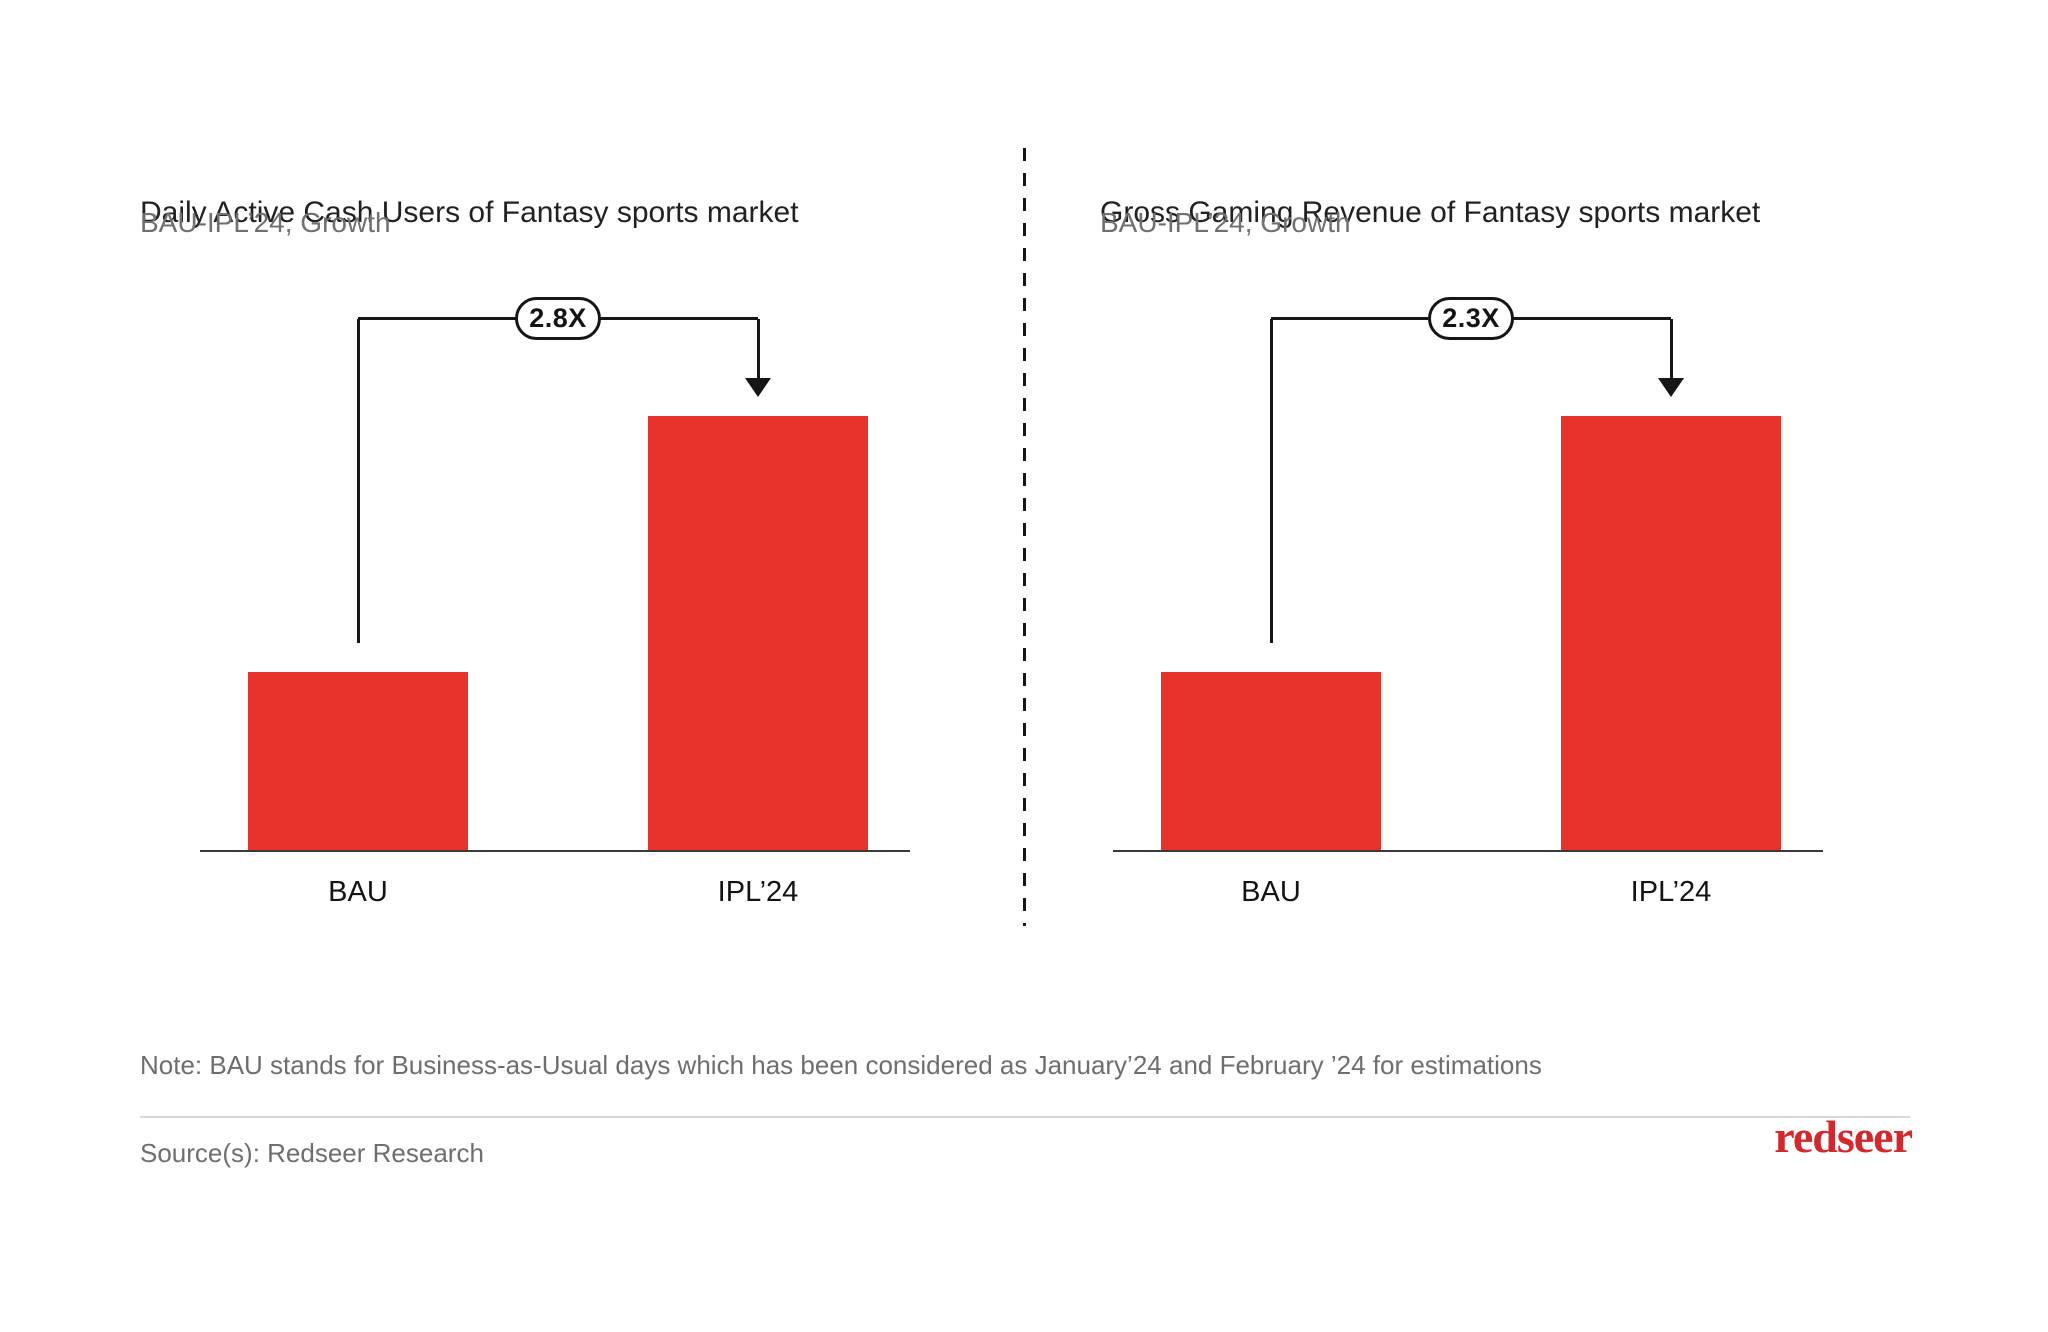 This screenshot has height=1332, width=2048. I want to click on source-attribution: Source(s): Redseer Research, so click(312, 1153).